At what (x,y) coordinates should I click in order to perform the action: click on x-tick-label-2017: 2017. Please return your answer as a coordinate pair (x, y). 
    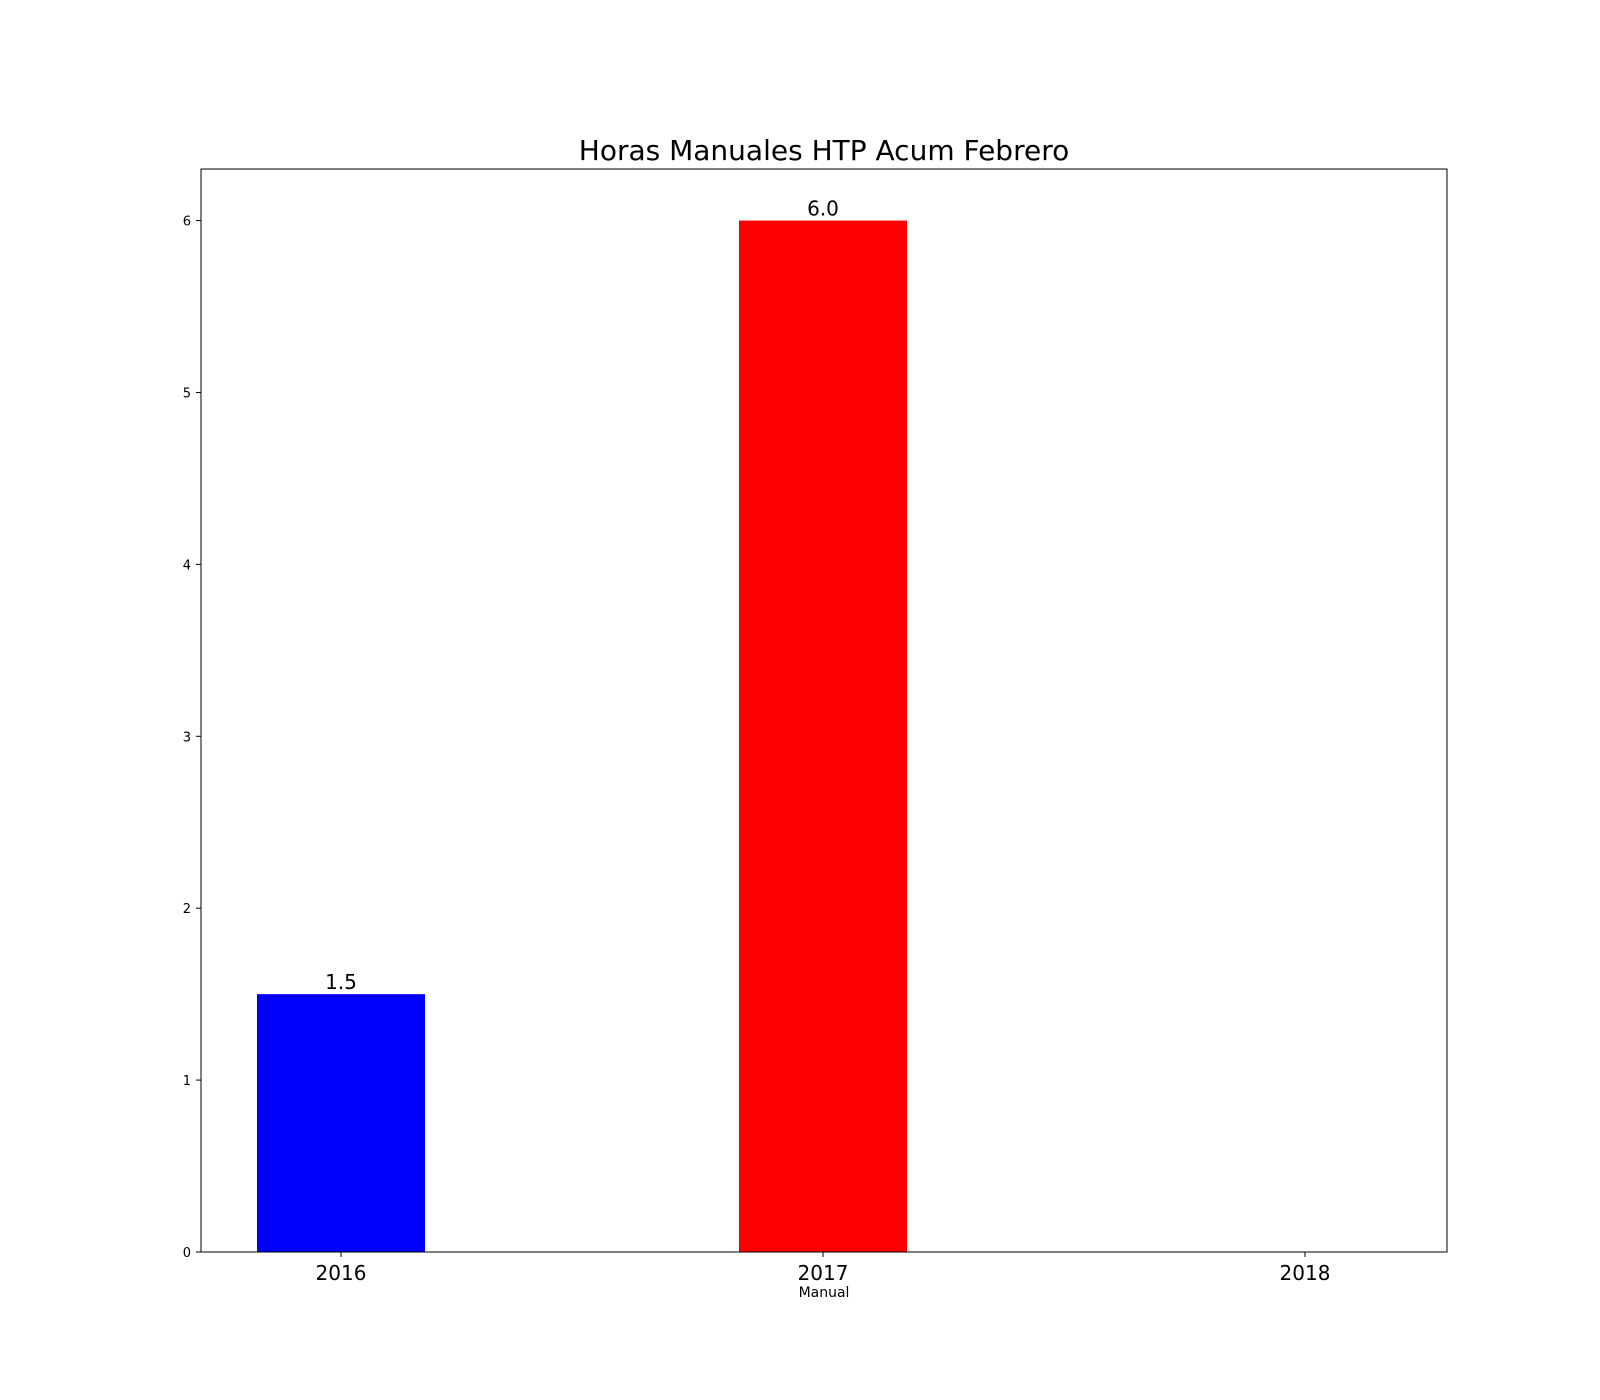
    Looking at the image, I should click on (823, 1273).